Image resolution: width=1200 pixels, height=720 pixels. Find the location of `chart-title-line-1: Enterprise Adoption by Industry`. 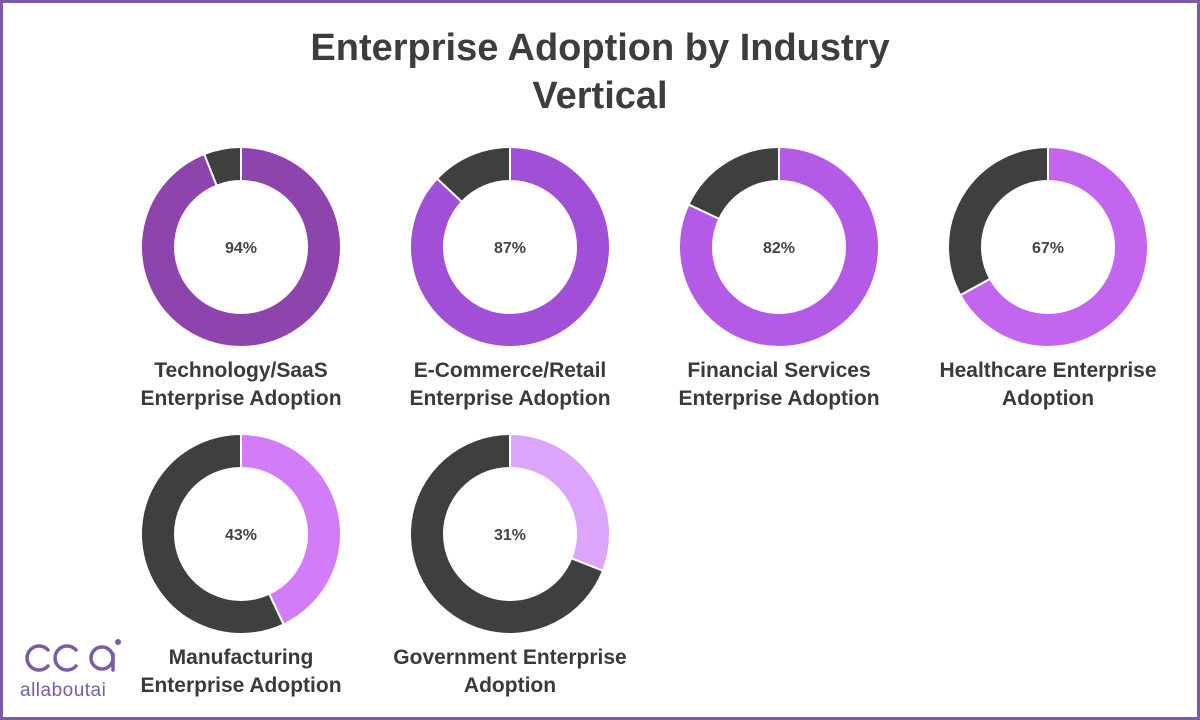

chart-title-line-1: Enterprise Adoption by Industry is located at coordinates (600, 48).